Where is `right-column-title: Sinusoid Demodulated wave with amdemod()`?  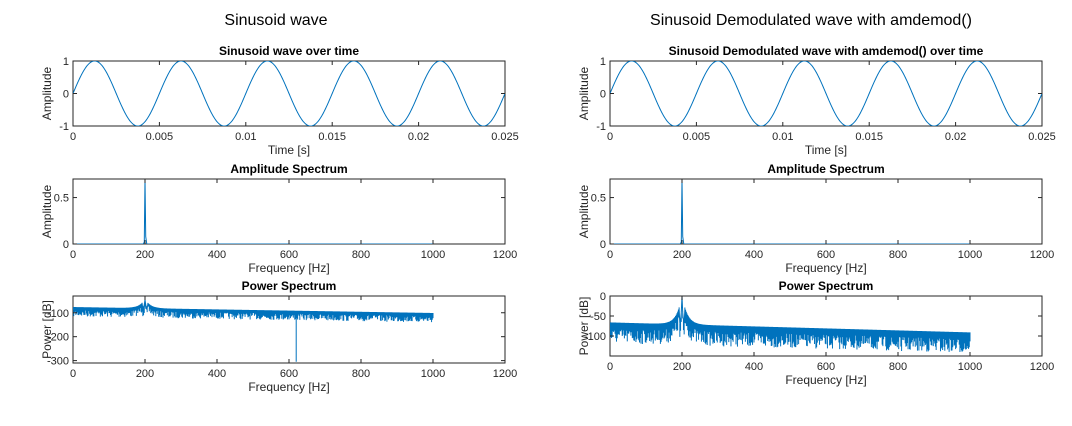 right-column-title: Sinusoid Demodulated wave with amdemod() is located at coordinates (811, 20).